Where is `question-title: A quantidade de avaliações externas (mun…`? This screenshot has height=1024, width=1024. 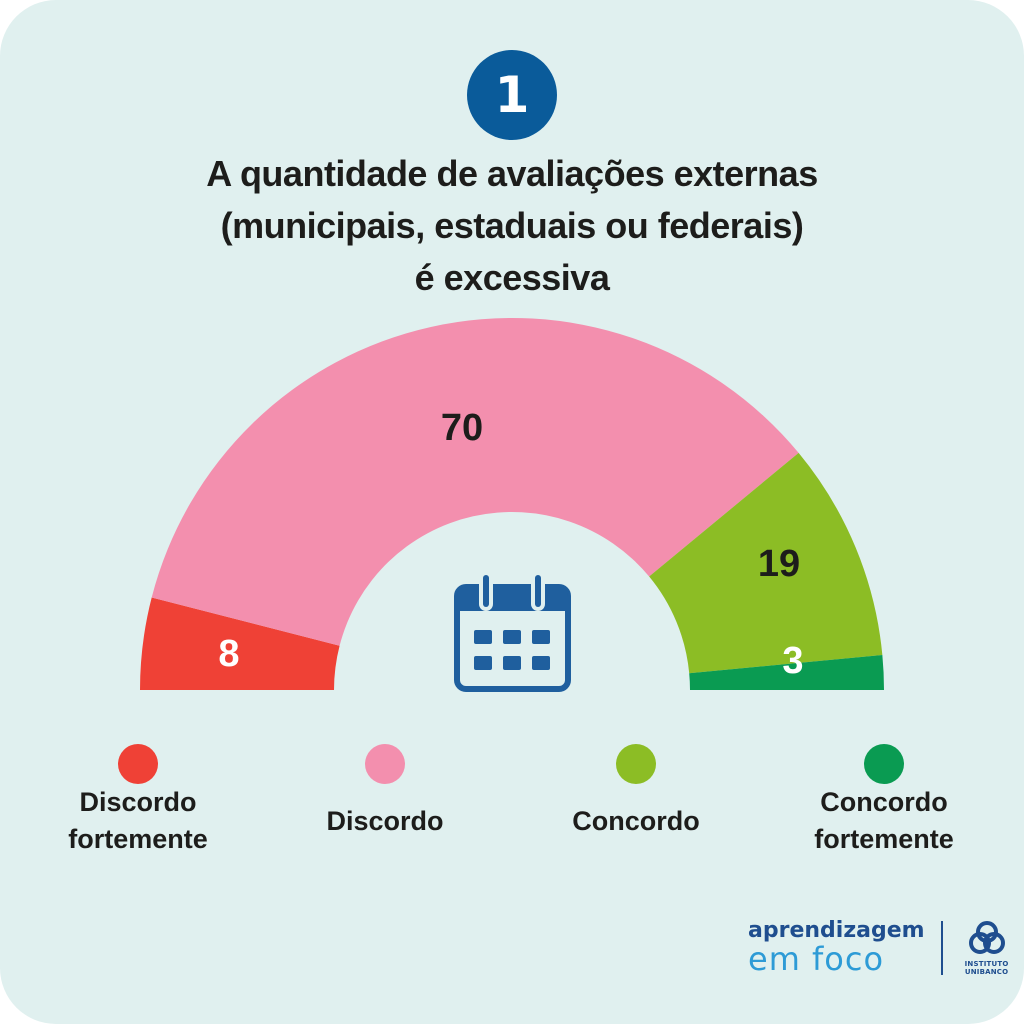
question-title: A quantidade de avaliações externas (mun… is located at coordinates (512, 226).